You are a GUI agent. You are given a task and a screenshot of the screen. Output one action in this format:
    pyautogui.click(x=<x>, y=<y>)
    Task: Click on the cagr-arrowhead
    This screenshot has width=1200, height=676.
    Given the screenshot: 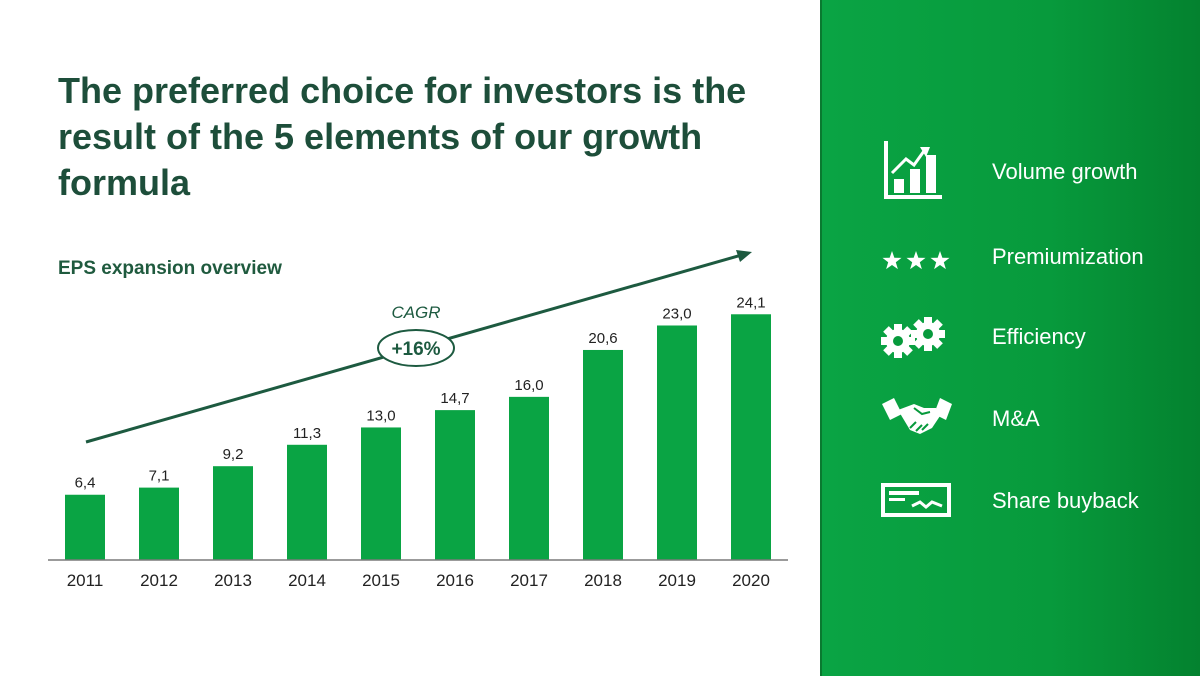 What is the action you would take?
    pyautogui.click(x=744, y=256)
    